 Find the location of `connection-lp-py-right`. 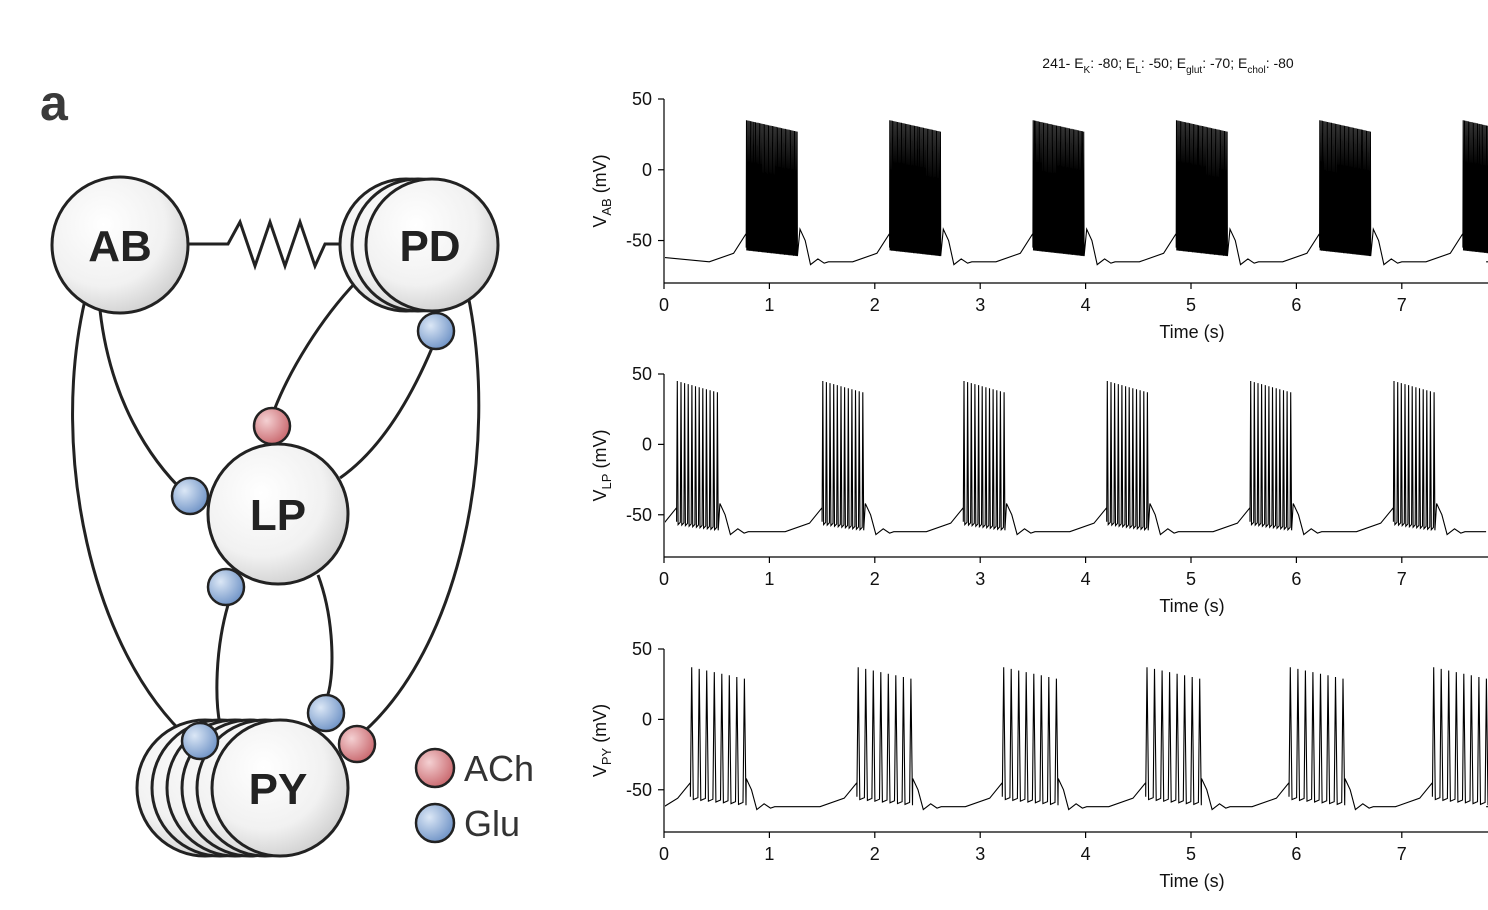

connection-lp-py-right is located at coordinates (325, 637).